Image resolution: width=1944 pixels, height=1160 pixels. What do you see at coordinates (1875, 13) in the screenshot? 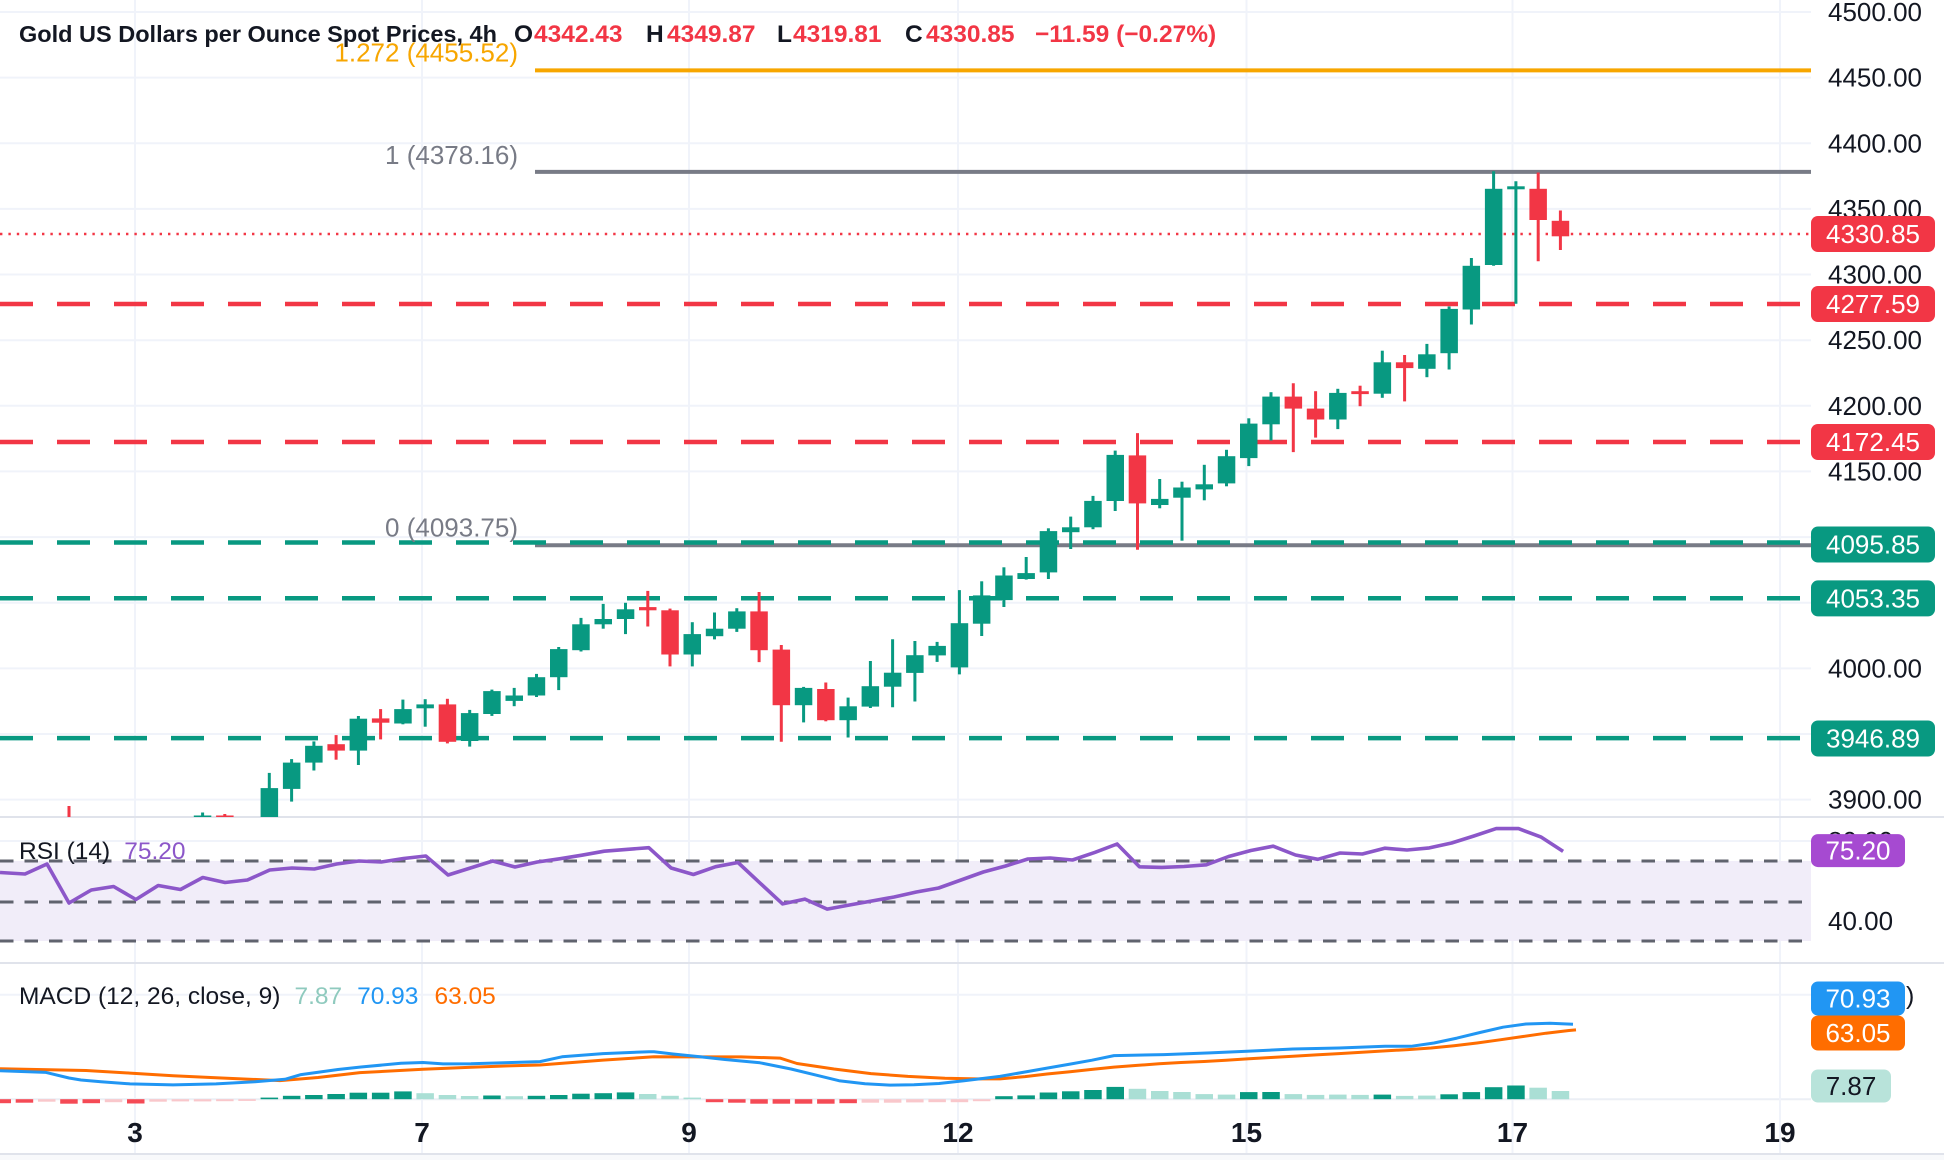
I see `svg-text: 4500.00` at bounding box center [1875, 13].